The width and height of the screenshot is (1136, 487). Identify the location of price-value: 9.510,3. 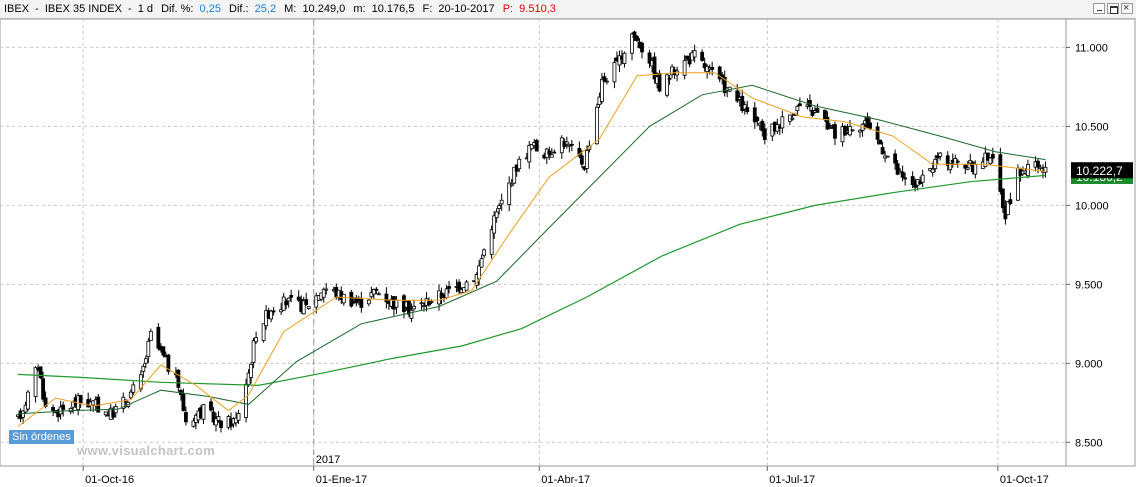
(537, 9).